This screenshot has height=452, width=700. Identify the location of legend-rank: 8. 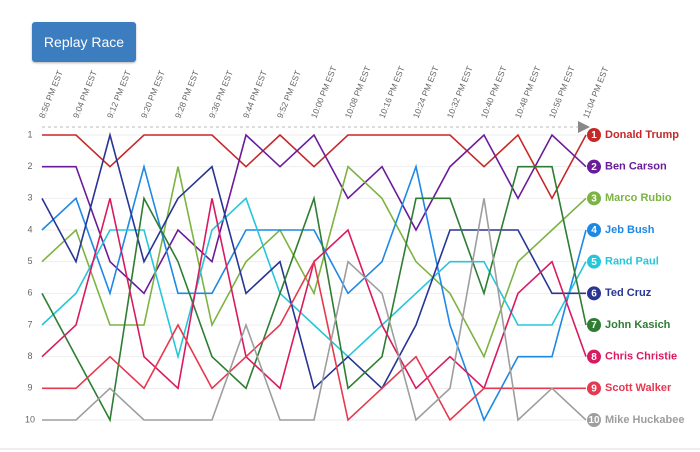
(594, 357).